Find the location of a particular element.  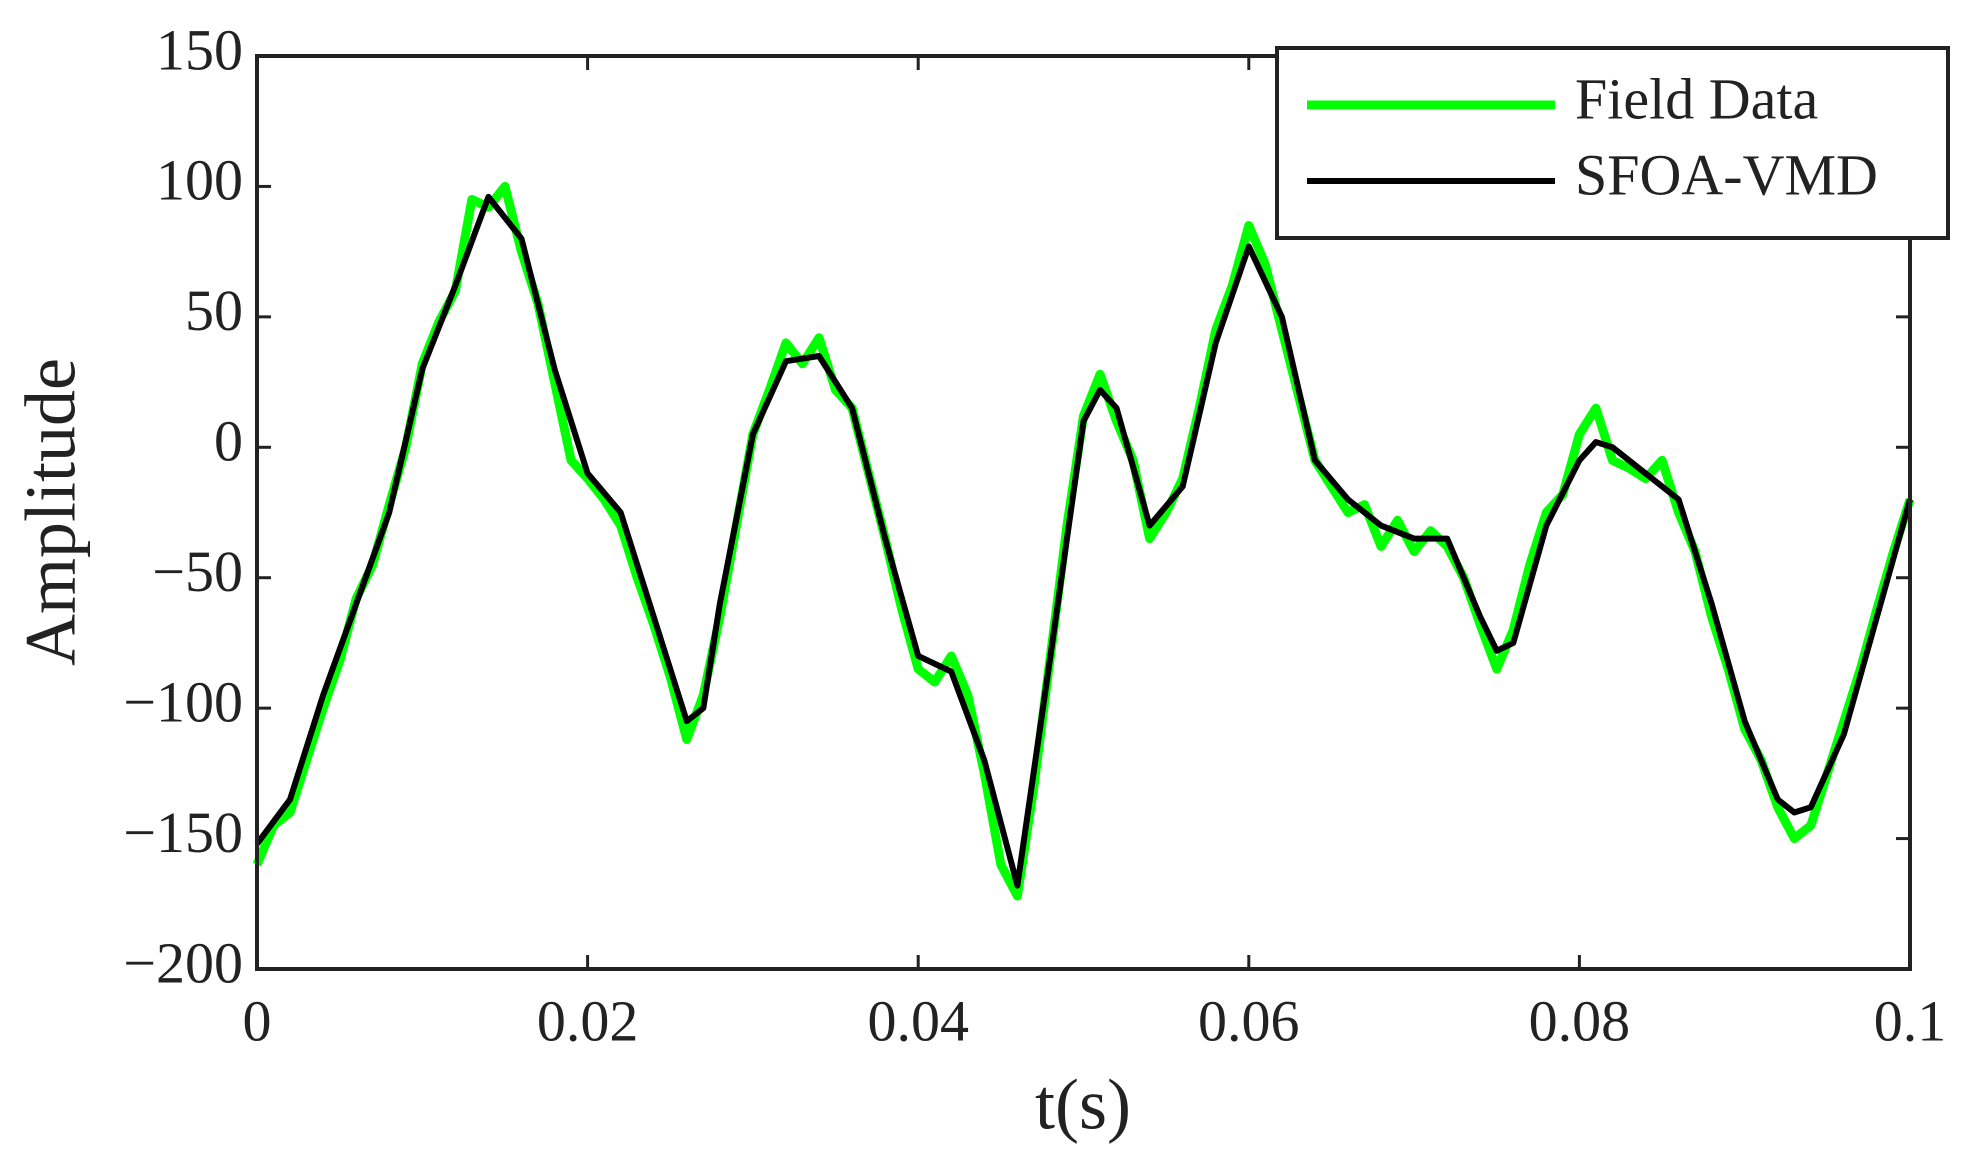

x-tick-label: 0.04 is located at coordinates (918, 1020).